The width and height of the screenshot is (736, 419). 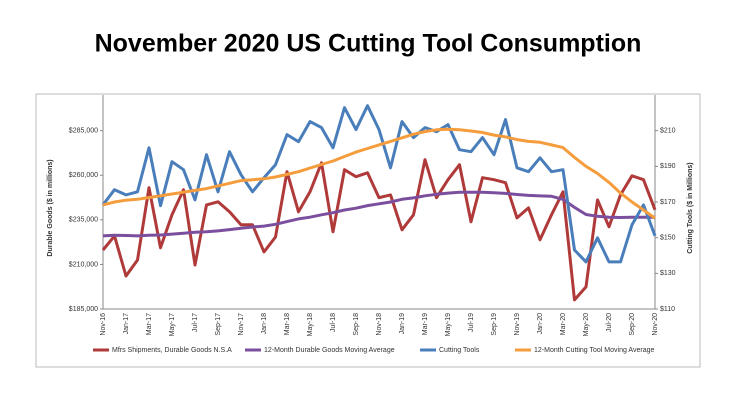 What do you see at coordinates (310, 324) in the screenshot?
I see `x-tick-label: May-18` at bounding box center [310, 324].